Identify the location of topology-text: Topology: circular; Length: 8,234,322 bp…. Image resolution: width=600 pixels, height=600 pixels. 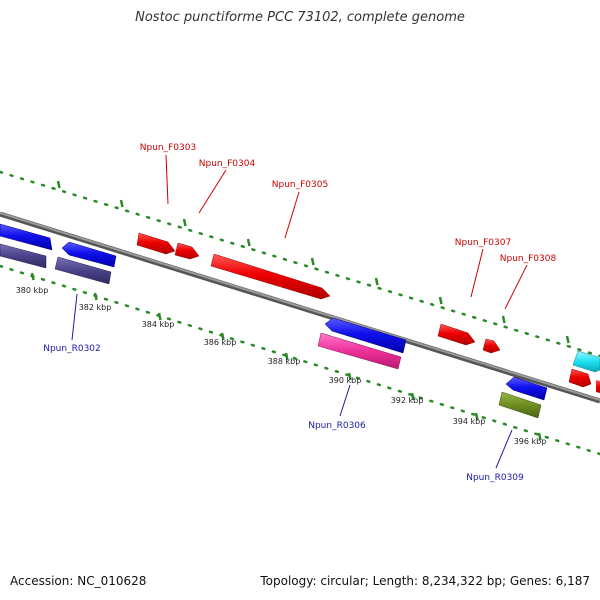
(425, 581).